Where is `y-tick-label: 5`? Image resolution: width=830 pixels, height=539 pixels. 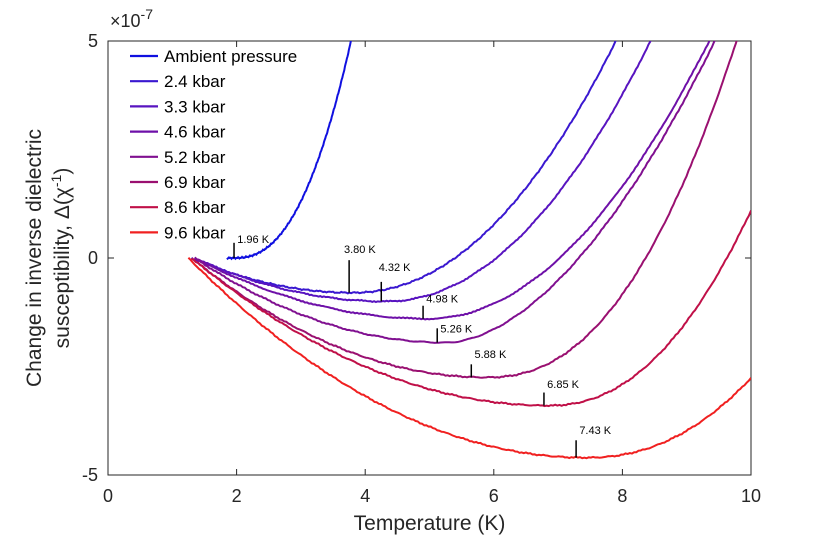
y-tick-label: 5 is located at coordinates (93, 41).